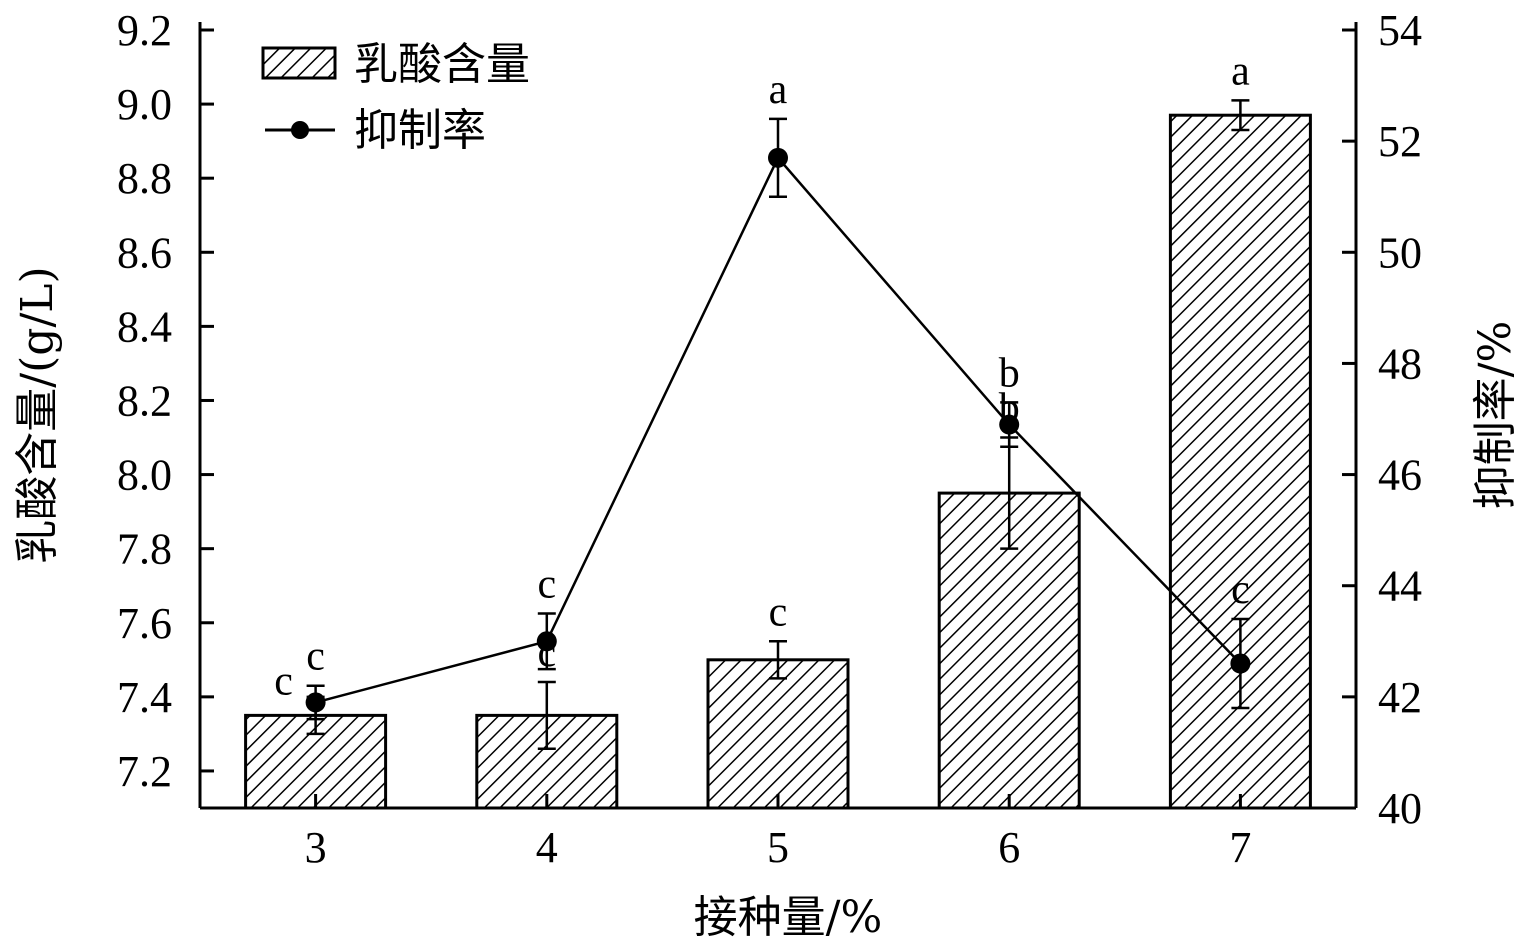 The width and height of the screenshot is (1536, 943). I want to click on x-tick-label: 3, so click(316, 847).